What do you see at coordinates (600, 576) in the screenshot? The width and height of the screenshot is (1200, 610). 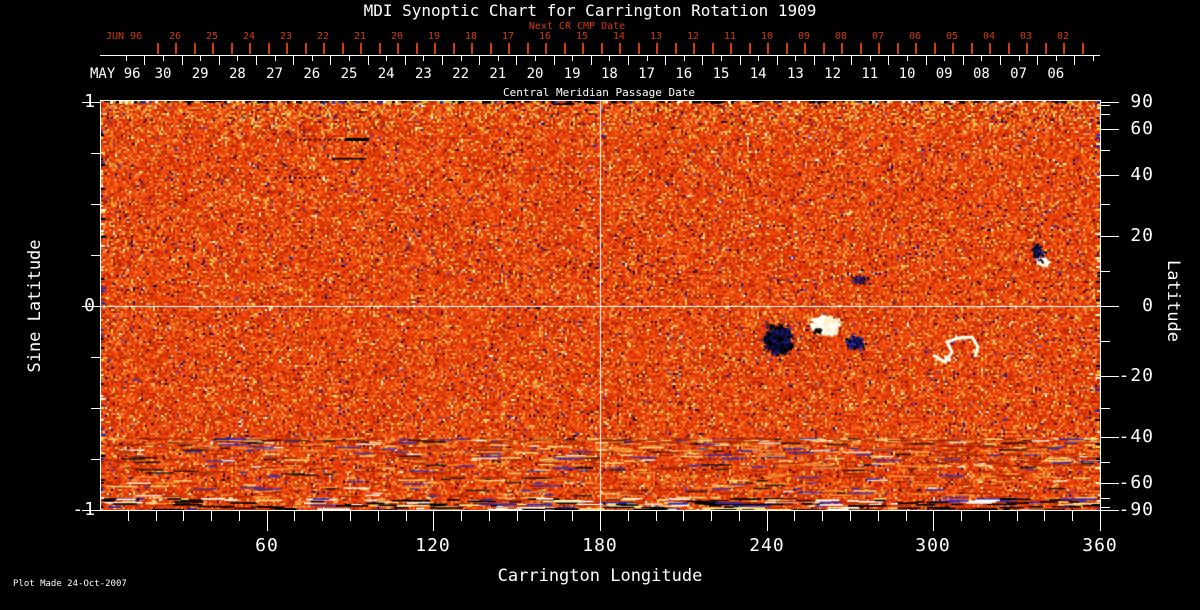 I see `x-axis-title: Carrington Longitude` at bounding box center [600, 576].